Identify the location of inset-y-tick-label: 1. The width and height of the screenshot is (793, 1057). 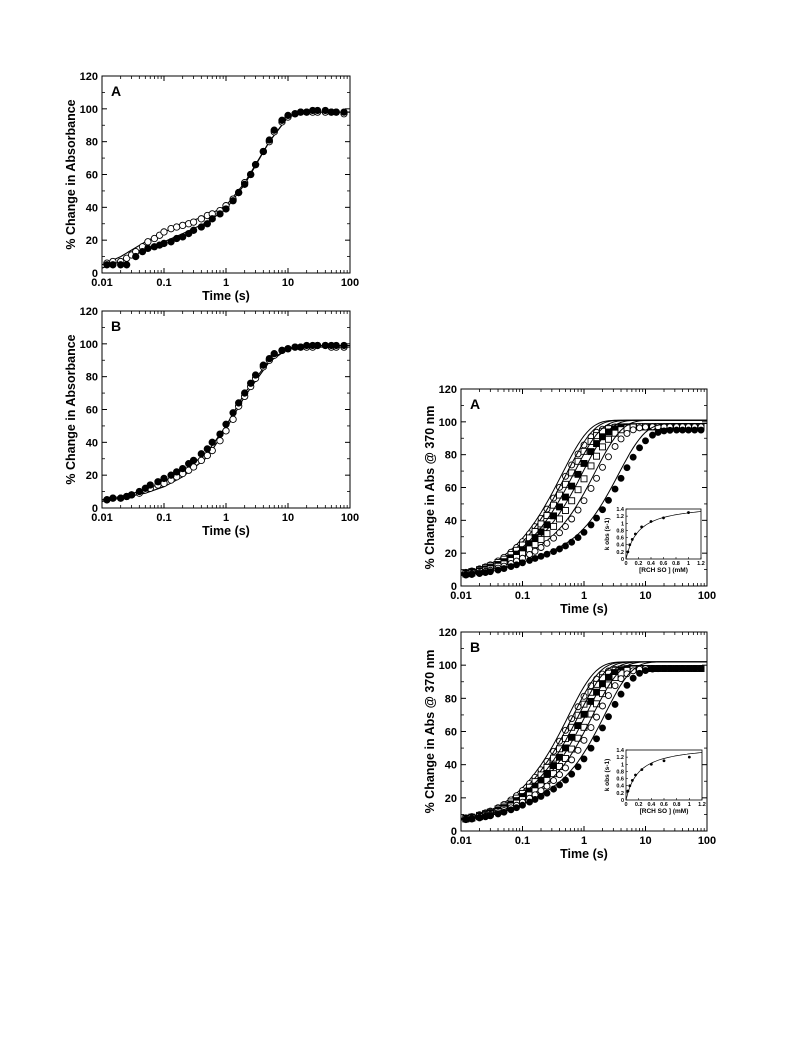
(622, 765).